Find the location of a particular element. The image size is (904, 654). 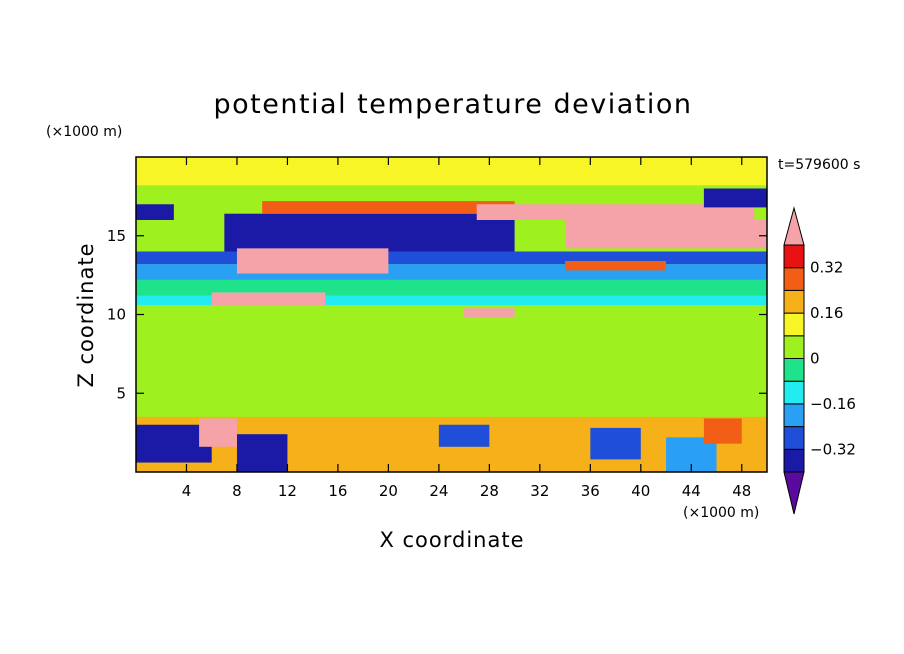

x-tick-label: 44 is located at coordinates (691, 491).